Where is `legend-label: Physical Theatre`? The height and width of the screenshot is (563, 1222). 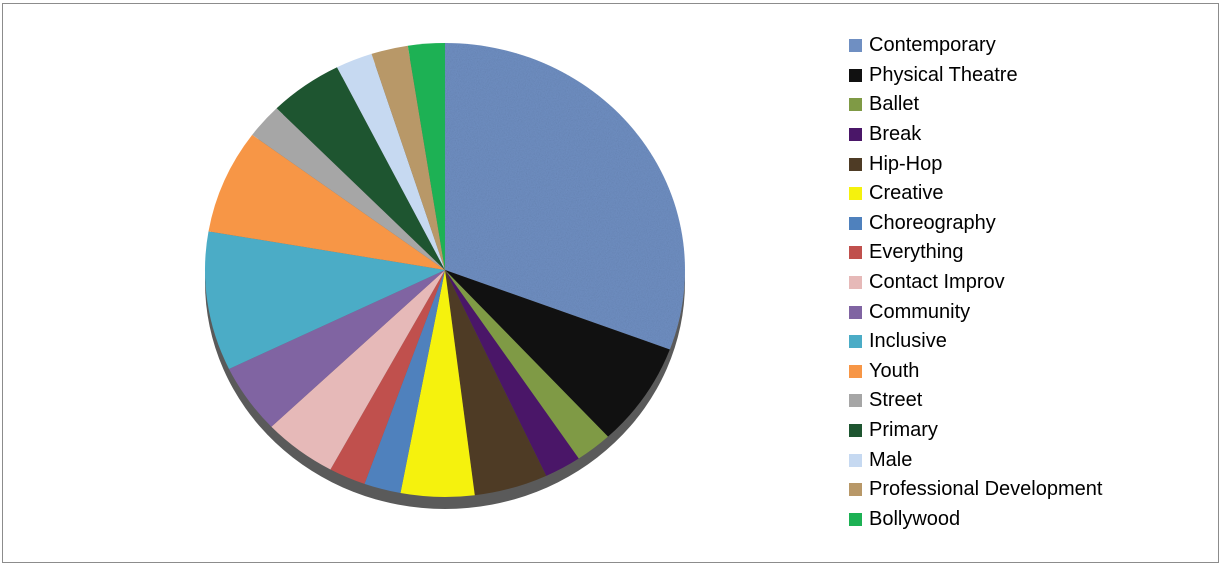
legend-label: Physical Theatre is located at coordinates (943, 74).